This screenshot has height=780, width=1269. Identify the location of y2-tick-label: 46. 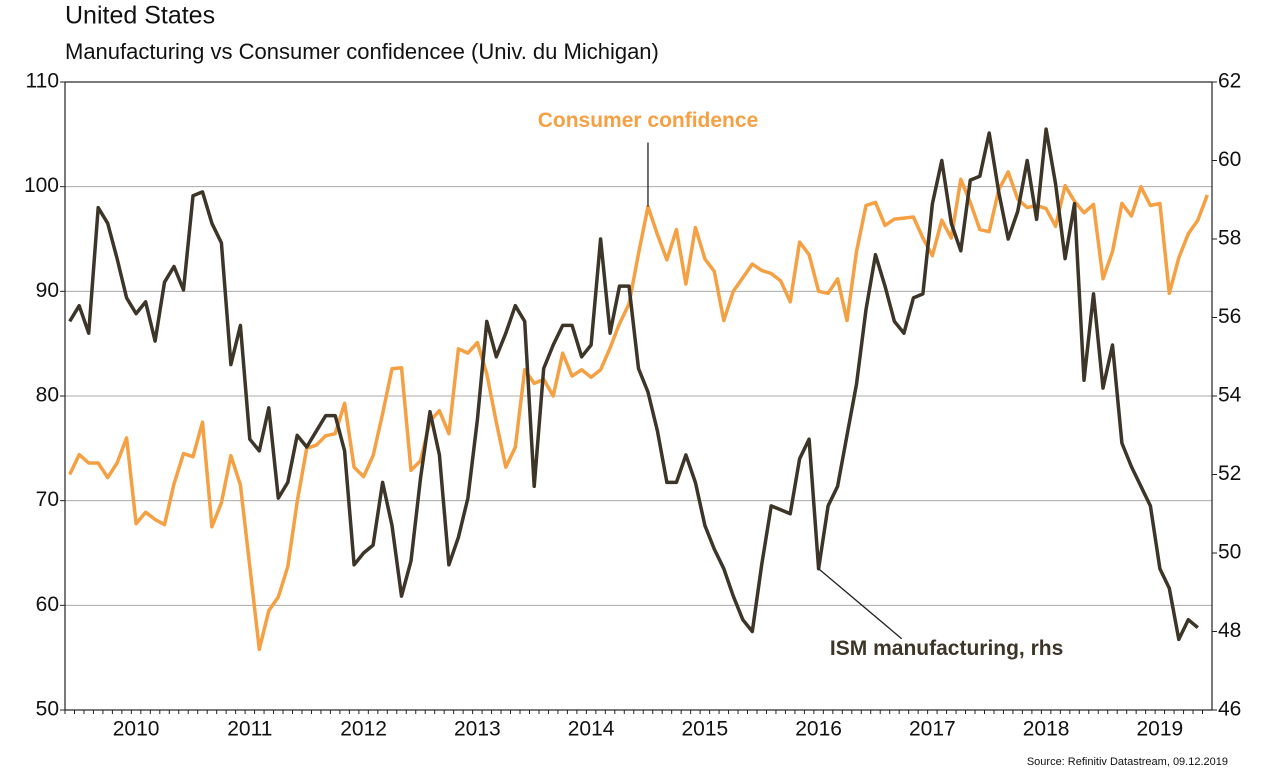
(1229, 709).